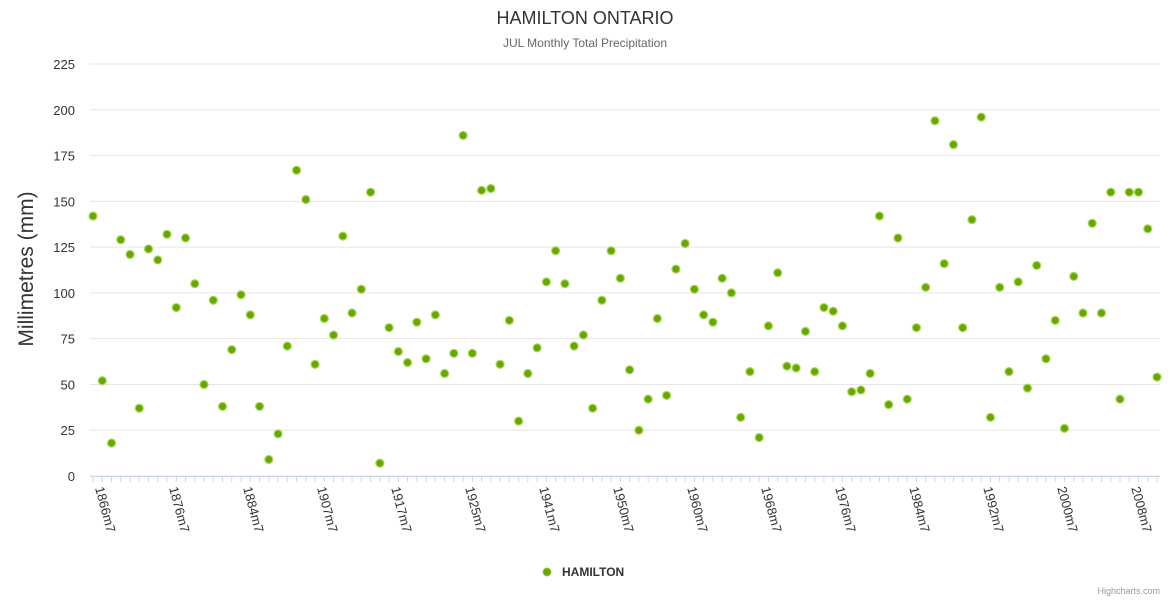 Image resolution: width=1170 pixels, height=600 pixels. Describe the element at coordinates (1128, 591) in the screenshot. I see `credits-link: Highcharts.com` at that location.